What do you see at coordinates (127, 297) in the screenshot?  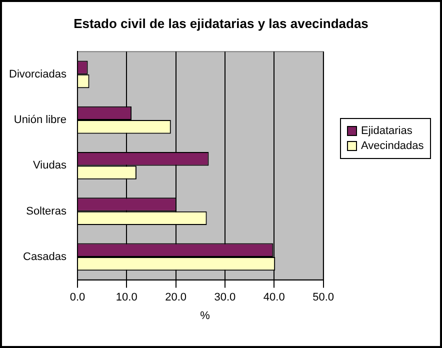 I see `x-tick-label: 10.0` at bounding box center [127, 297].